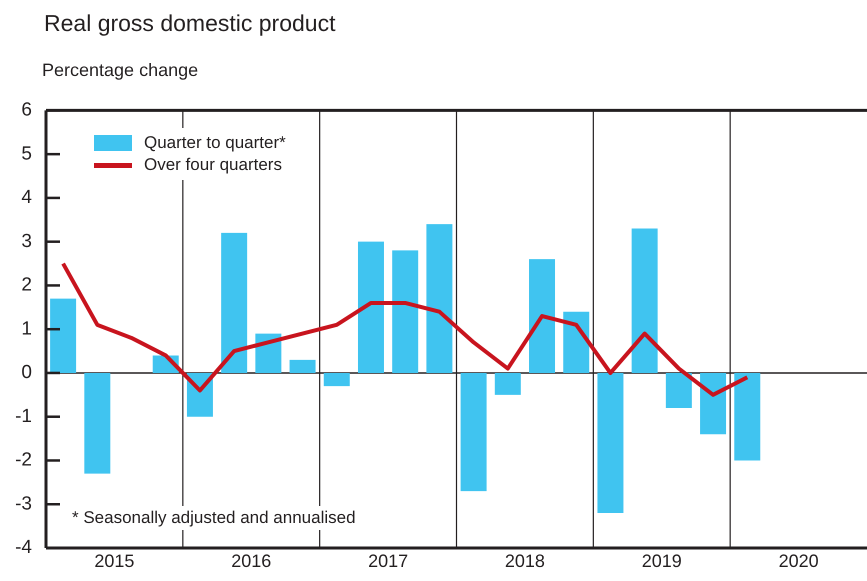 The image size is (867, 581). Describe the element at coordinates (26, 373) in the screenshot. I see `y-tick-label: 0` at that location.